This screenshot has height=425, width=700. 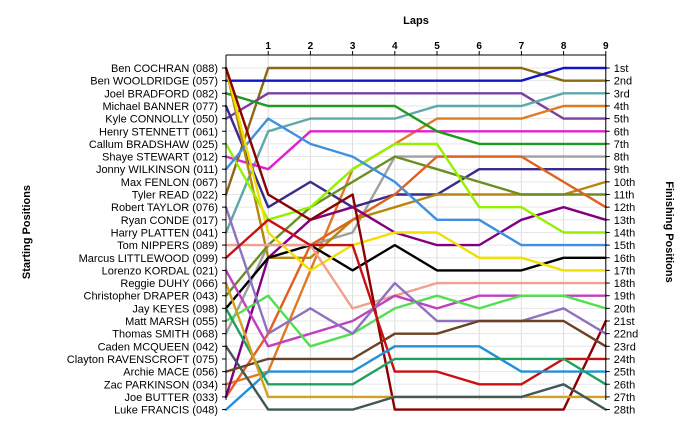 What do you see at coordinates (624, 221) in the screenshot?
I see `finishing-position-label: 13th` at bounding box center [624, 221].